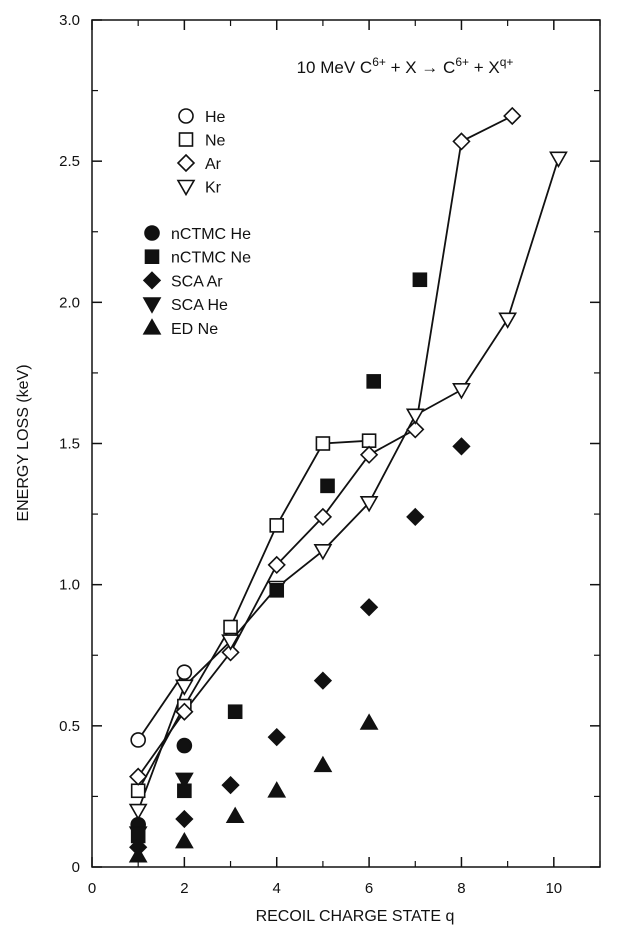 The image size is (627, 930). I want to click on legend-label-kr: Kr, so click(213, 188).